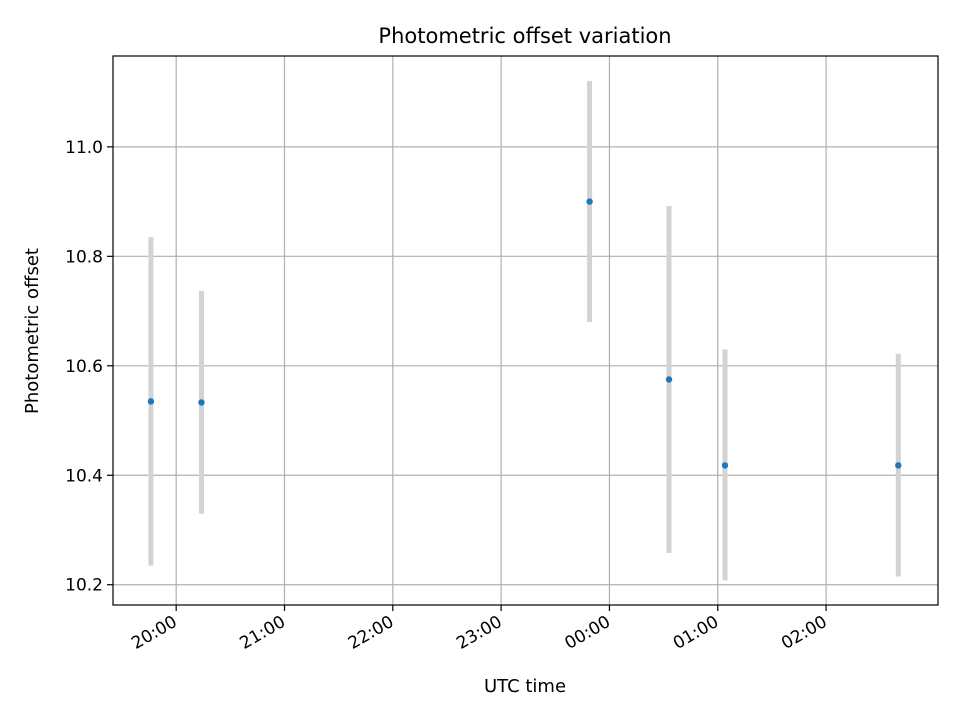 Image resolution: width=960 pixels, height=720 pixels. I want to click on chart-title: Photometric offset variation, so click(524, 36).